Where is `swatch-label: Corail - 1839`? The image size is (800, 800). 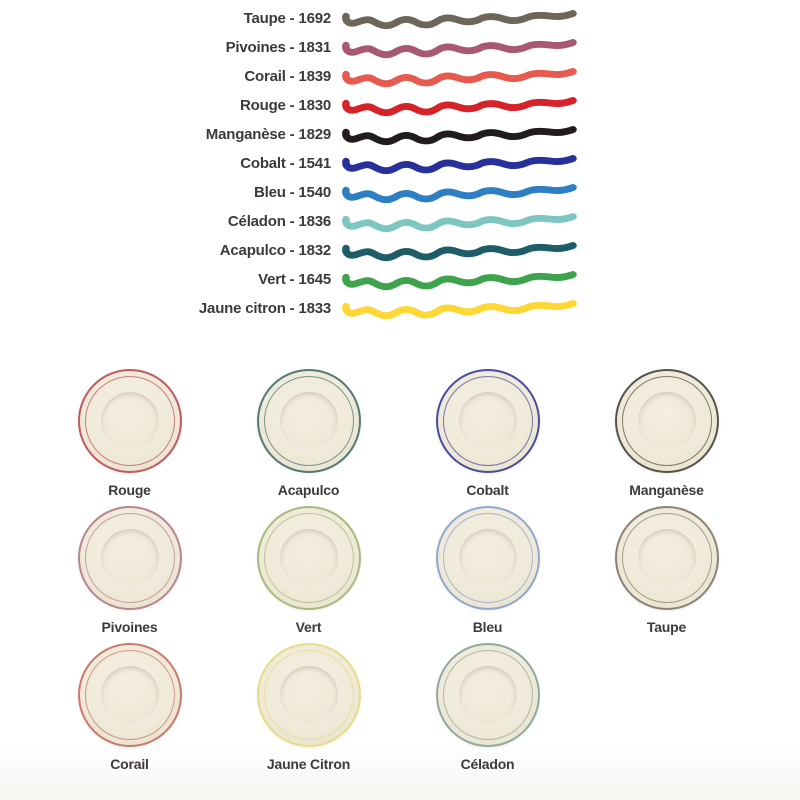
swatch-label: Corail - 1839 is located at coordinates (287, 76).